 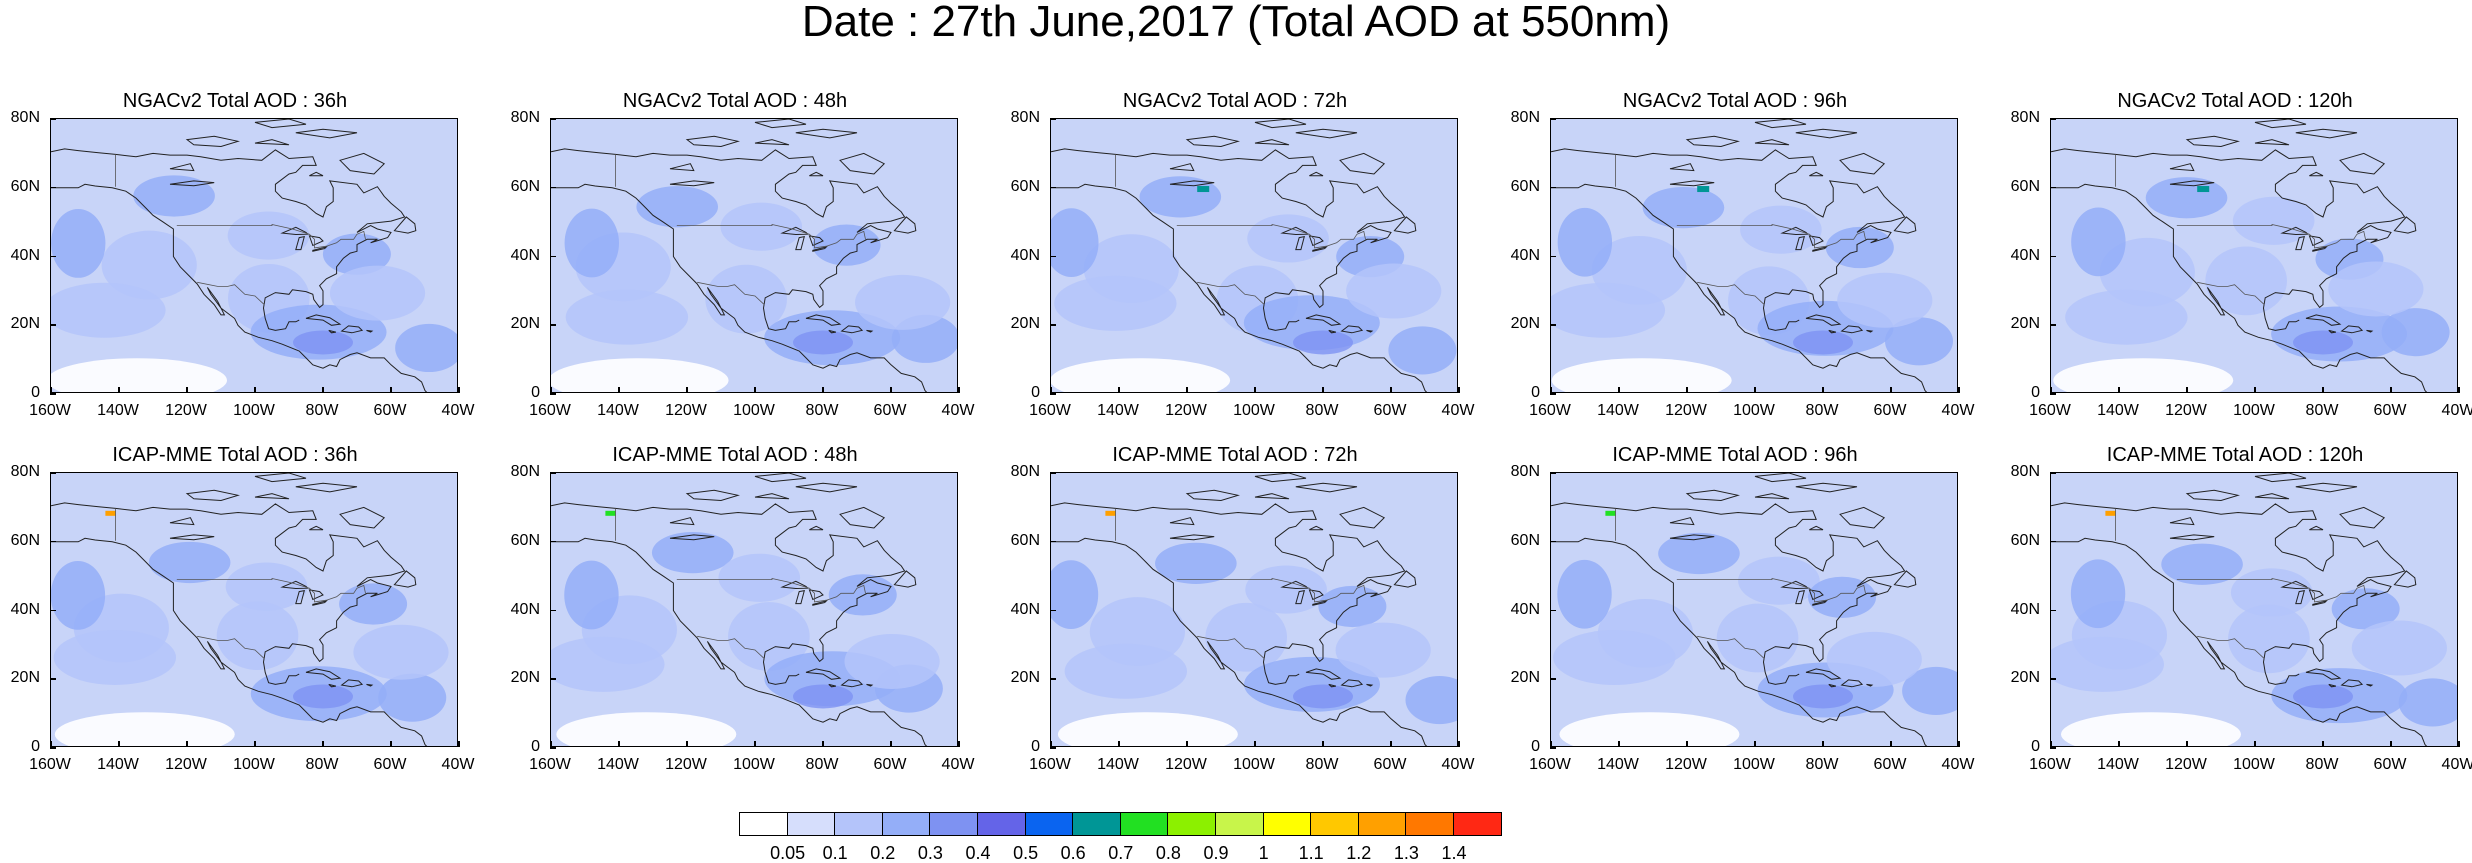 I want to click on lat-tick-label: 40N, so click(x=1525, y=609).